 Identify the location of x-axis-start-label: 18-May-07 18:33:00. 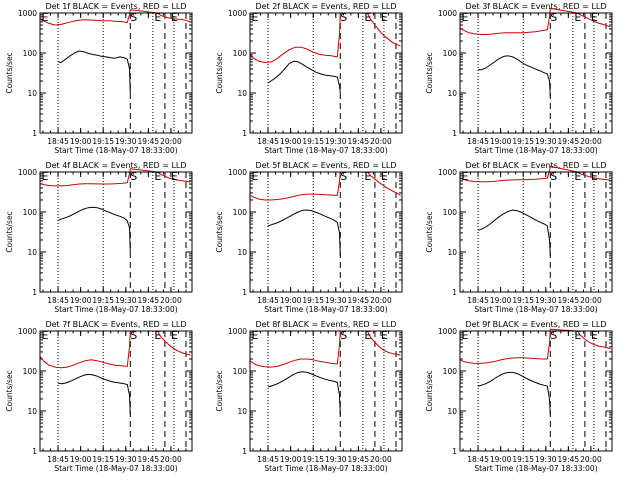
(347, 150).